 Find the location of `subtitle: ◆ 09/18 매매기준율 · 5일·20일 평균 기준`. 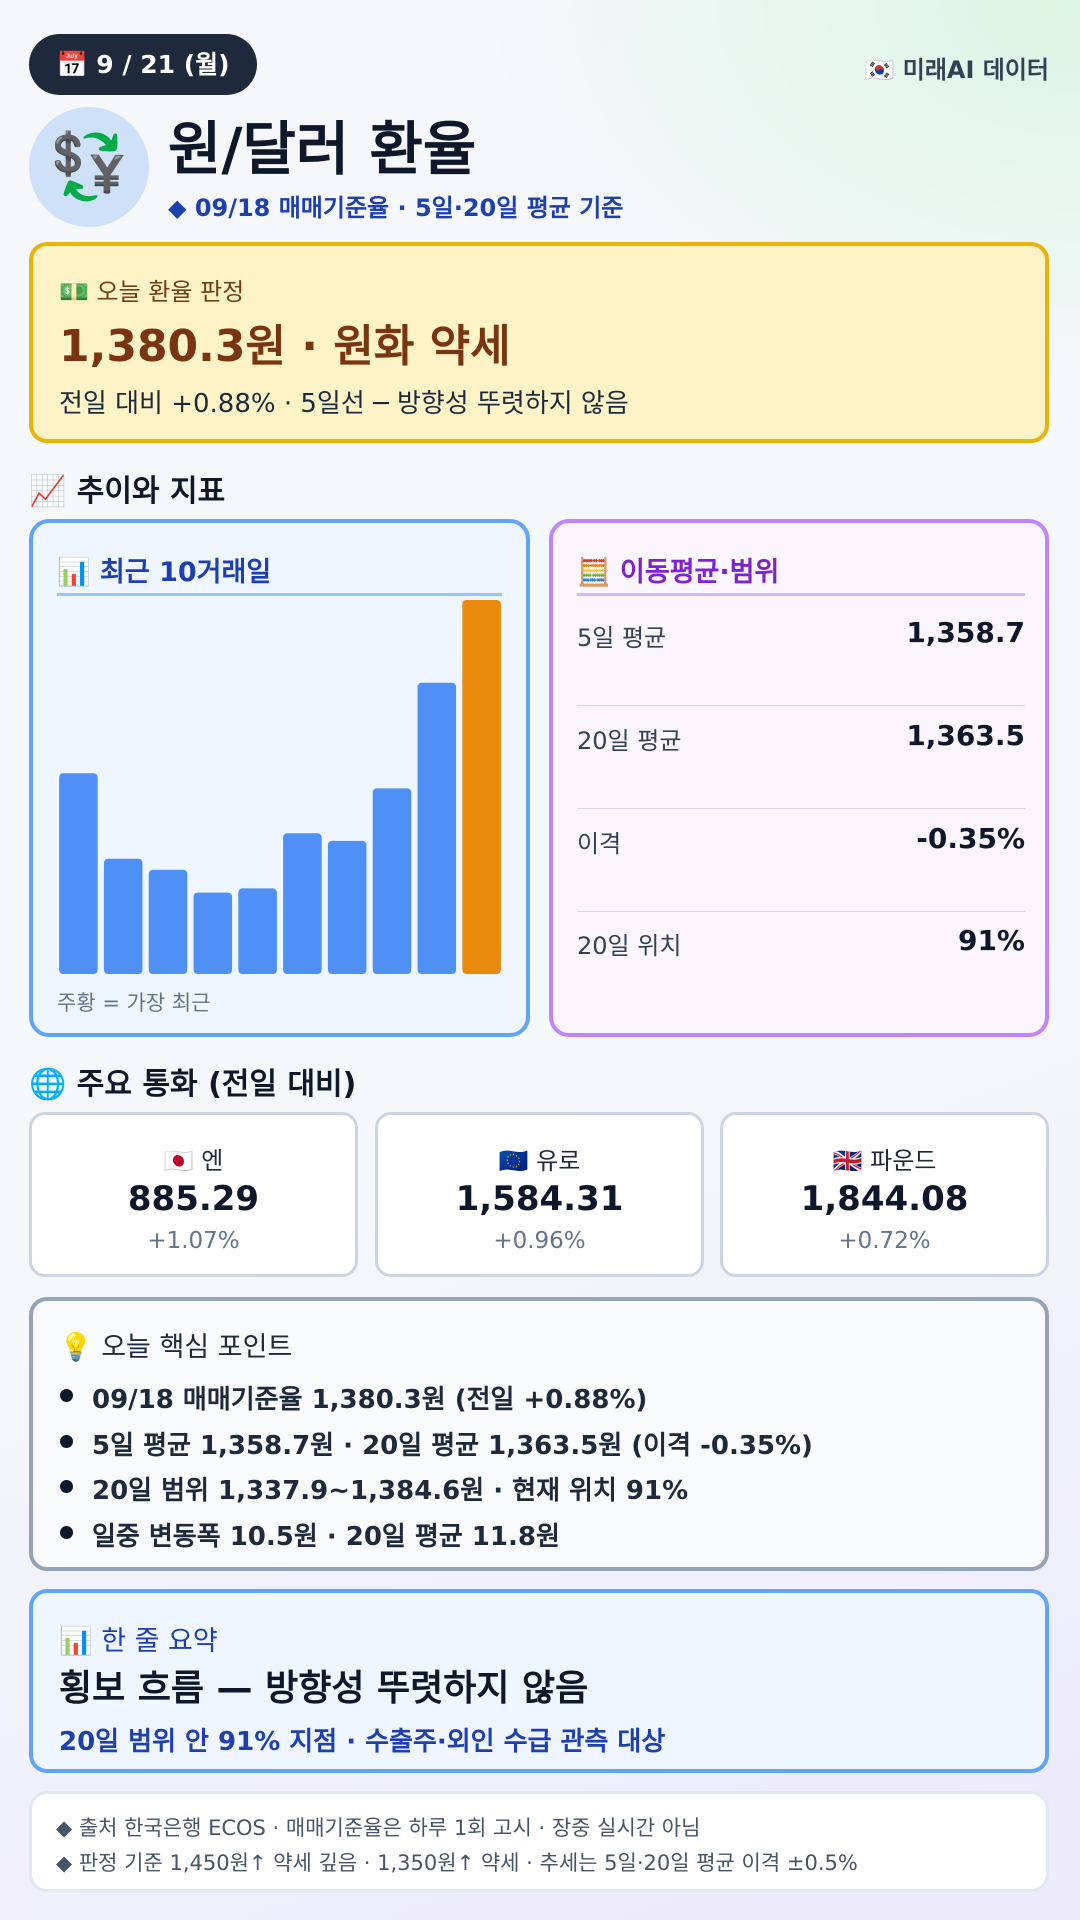

subtitle: ◆ 09/18 매매기준율 · 5일·20일 평균 기준 is located at coordinates (396, 208).